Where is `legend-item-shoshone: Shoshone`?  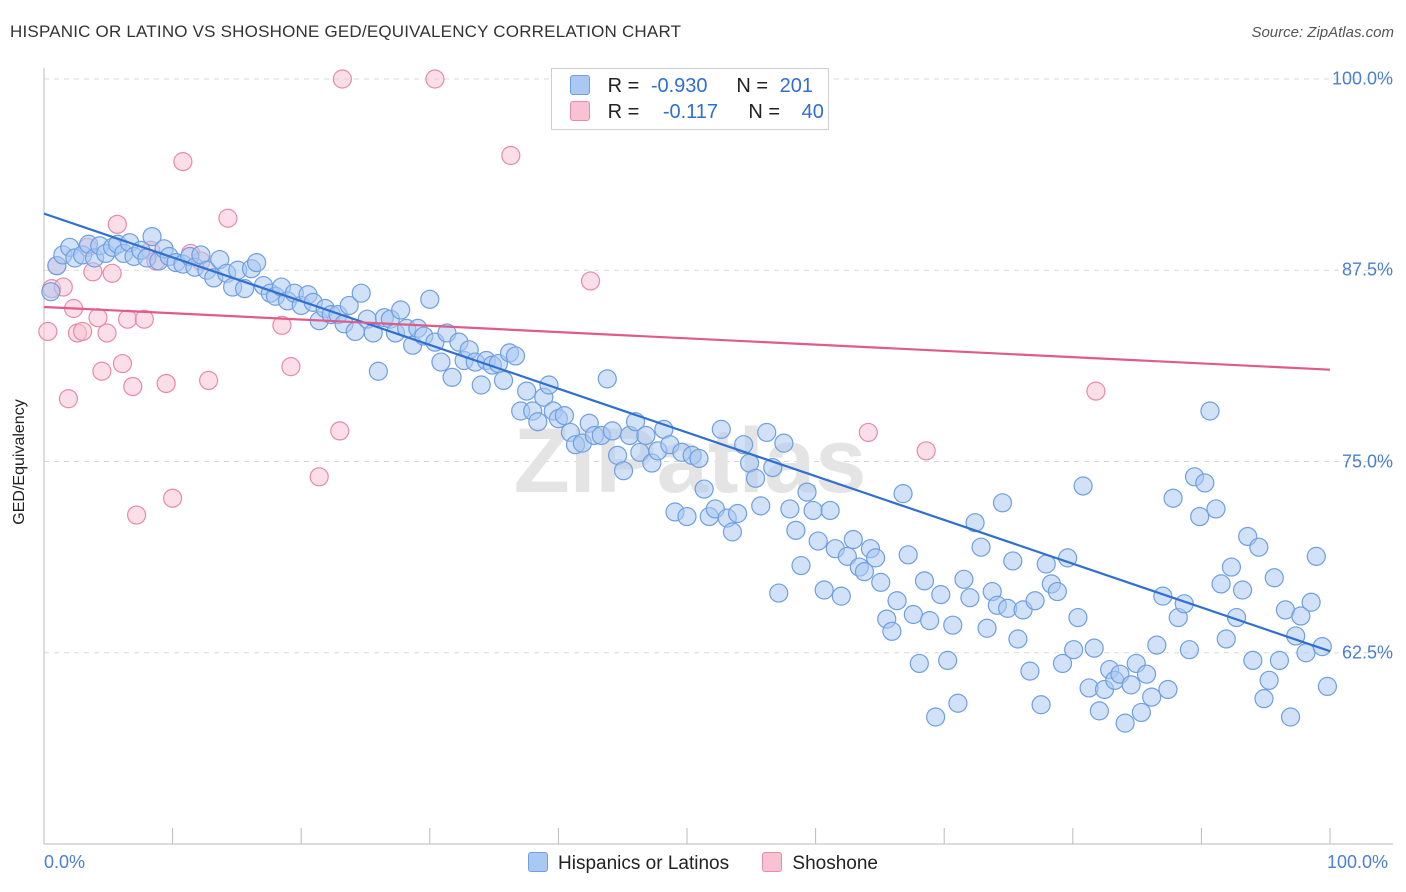
legend-item-shoshone: Shoshone is located at coordinates (820, 863).